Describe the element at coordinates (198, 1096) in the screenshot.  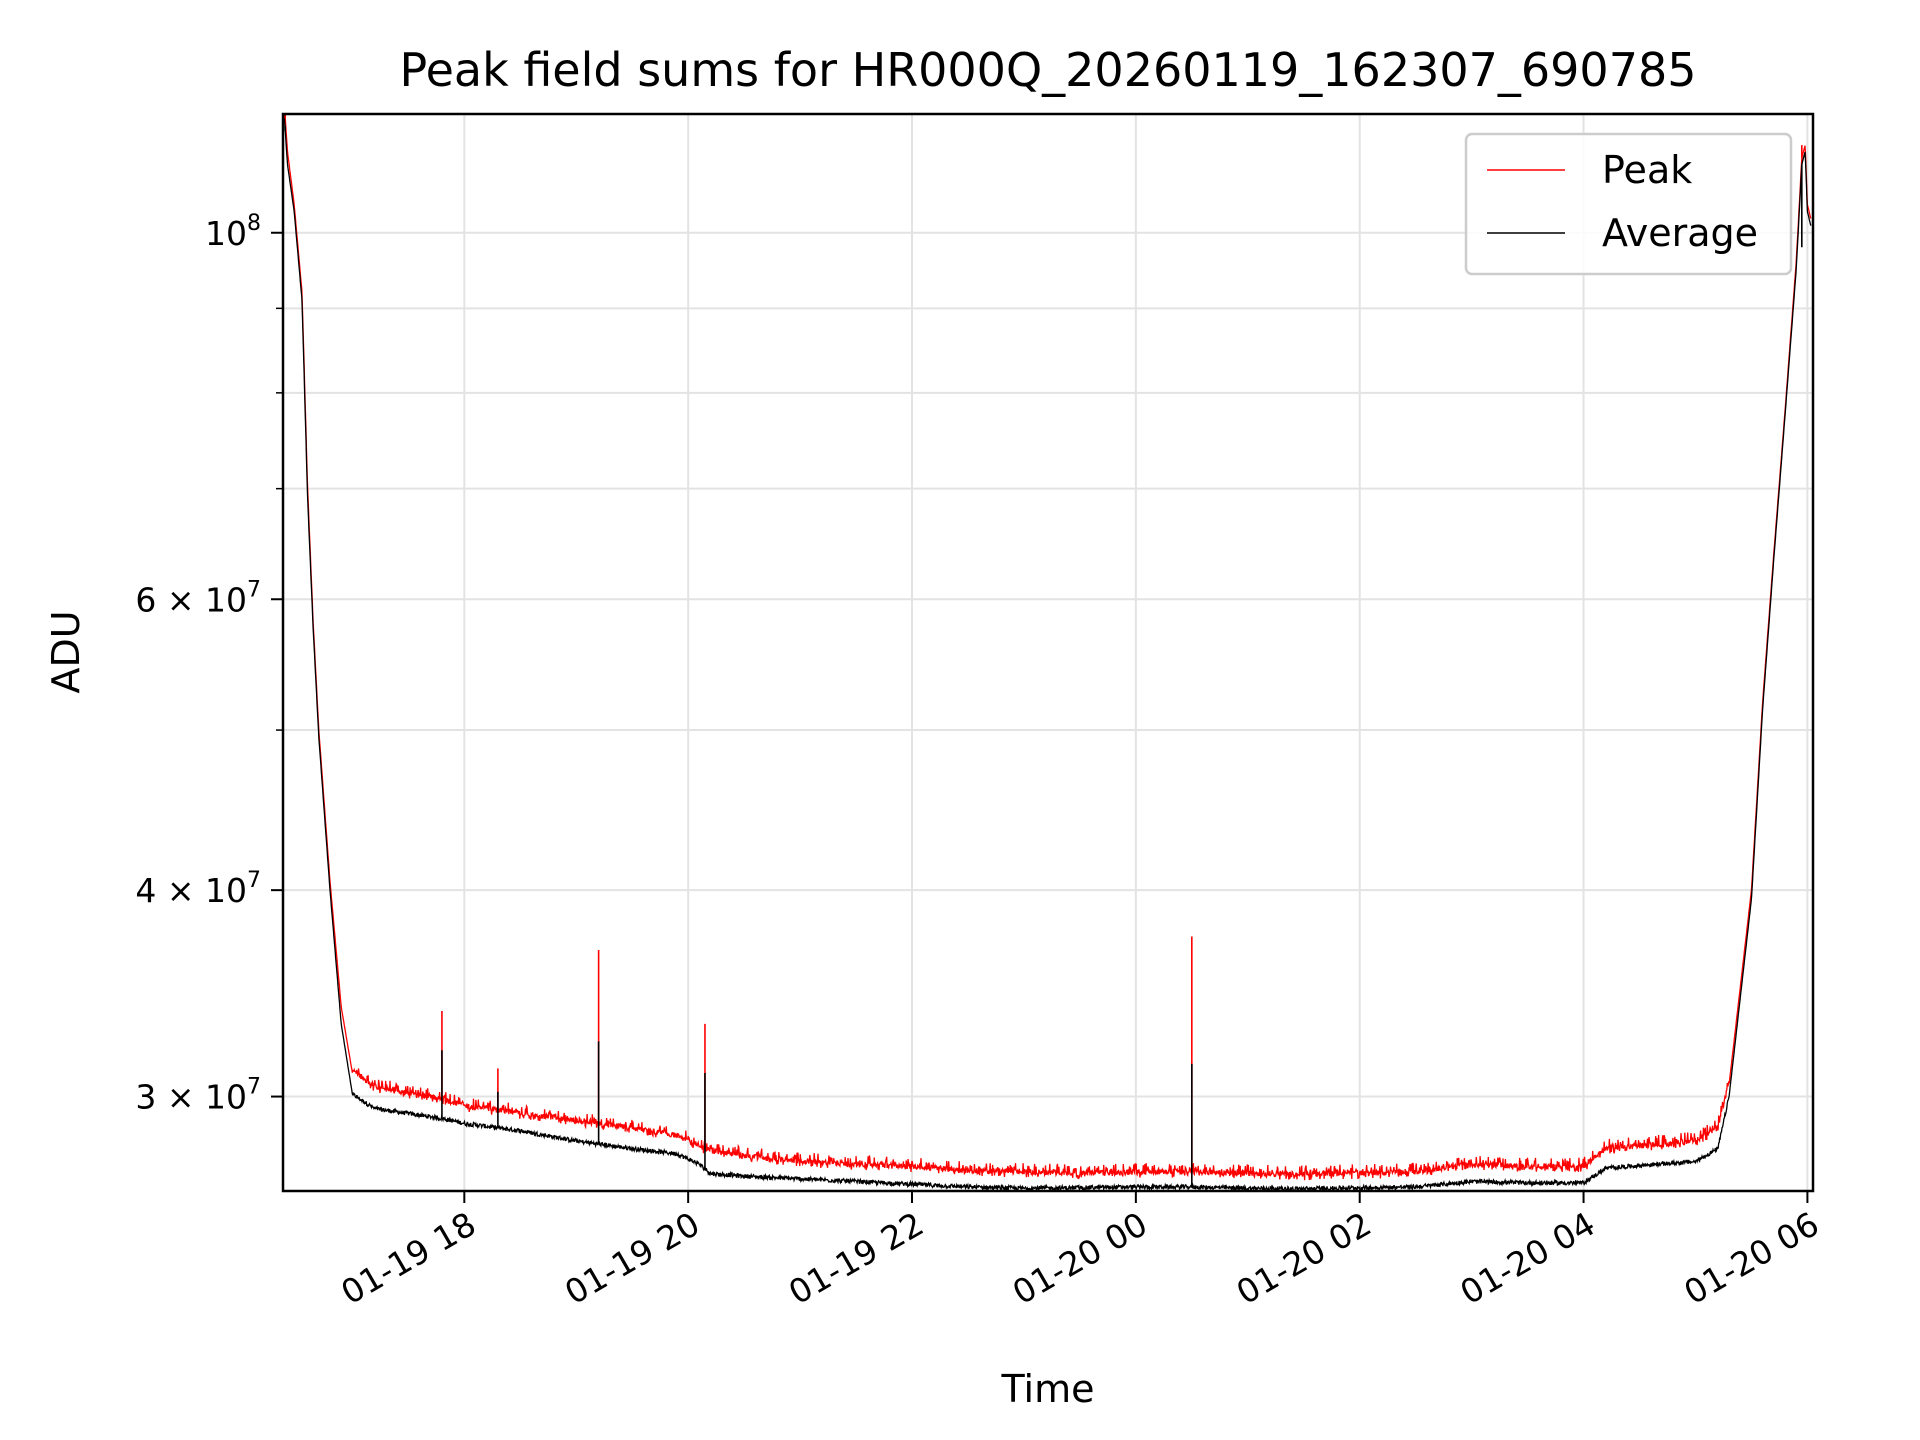
I see `y-tick-label: 3 × 107` at that location.